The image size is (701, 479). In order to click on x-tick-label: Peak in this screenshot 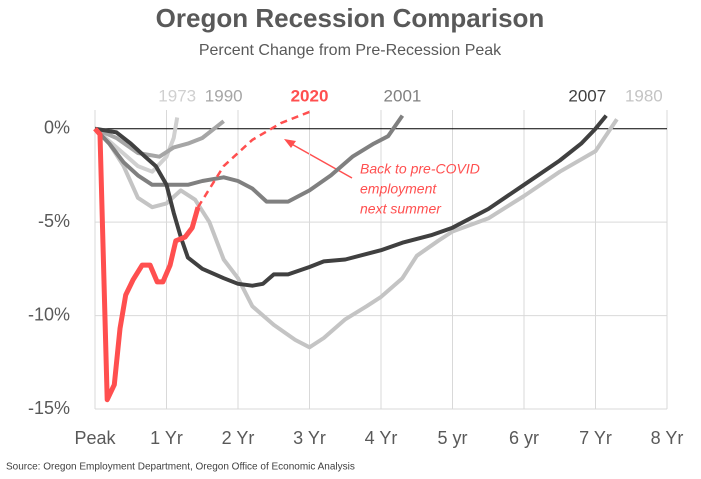, I will do `click(95, 438)`.